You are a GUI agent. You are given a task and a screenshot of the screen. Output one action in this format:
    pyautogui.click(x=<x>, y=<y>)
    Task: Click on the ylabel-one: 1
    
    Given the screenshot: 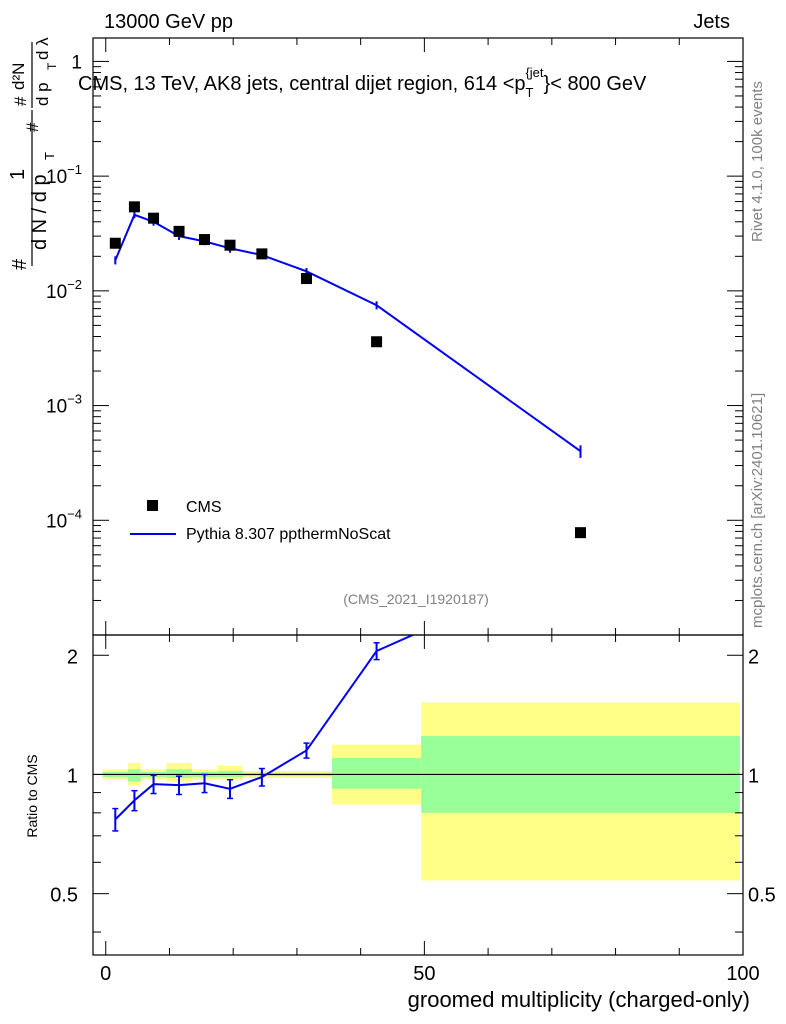 What is the action you would take?
    pyautogui.click(x=18, y=174)
    